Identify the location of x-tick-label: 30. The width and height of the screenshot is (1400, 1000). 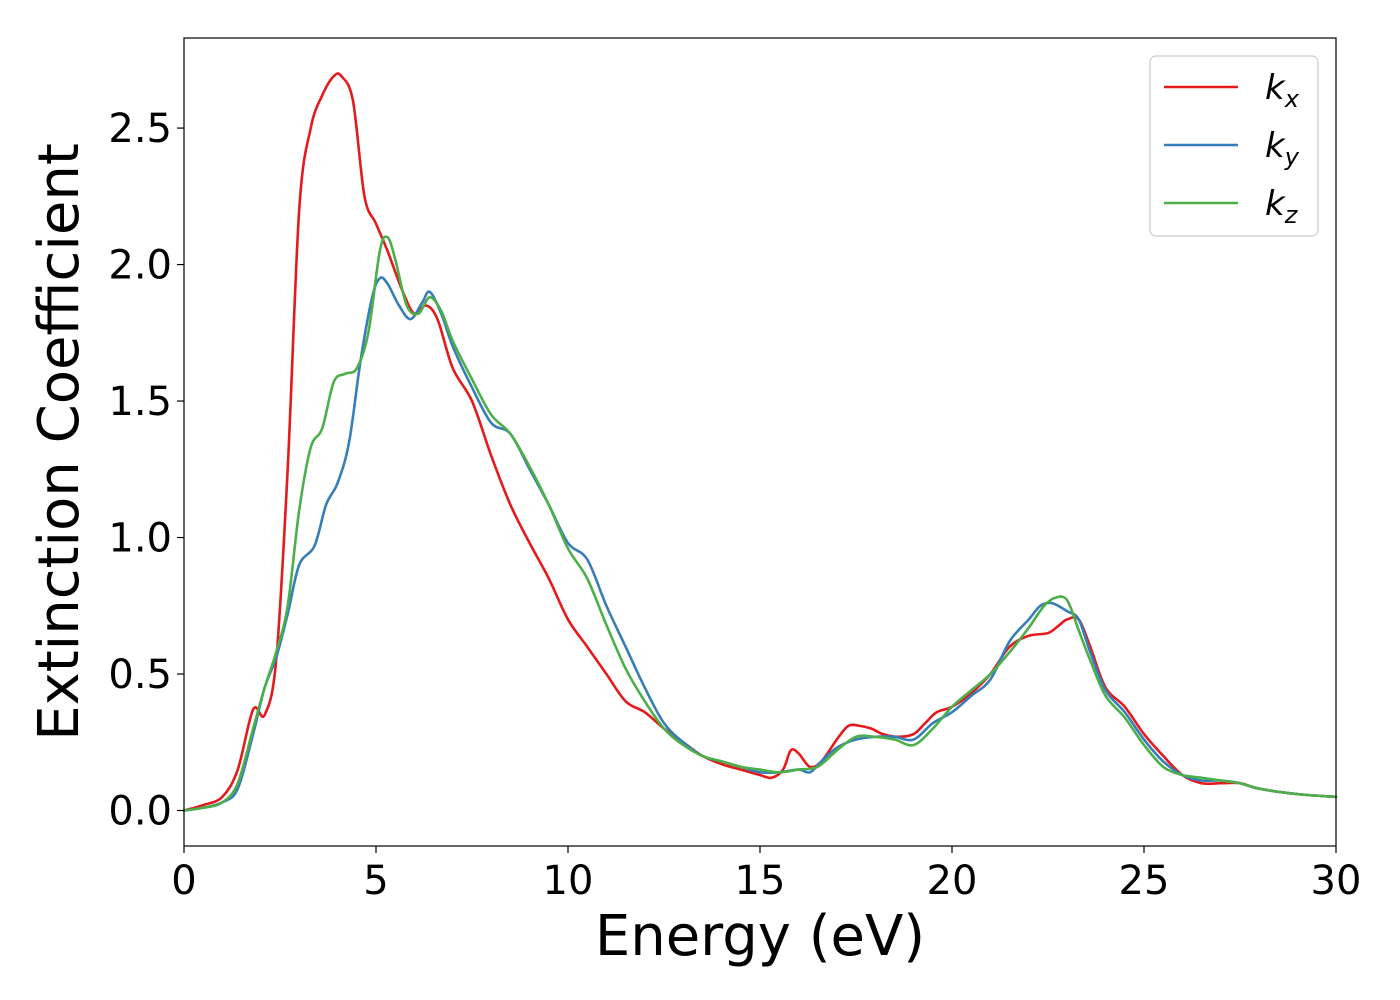
(1336, 881).